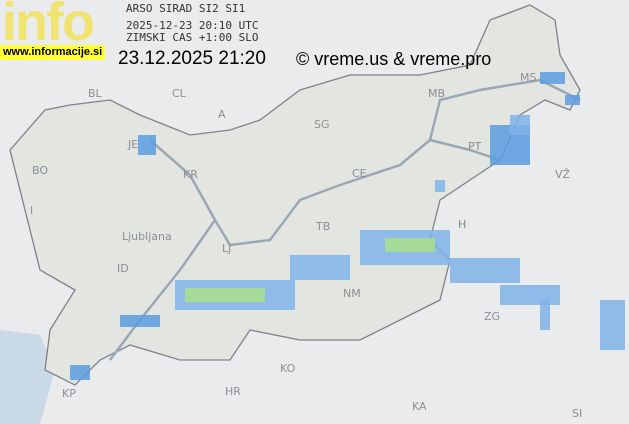 The width and height of the screenshot is (629, 424). I want to click on map-label: VŽ, so click(563, 174).